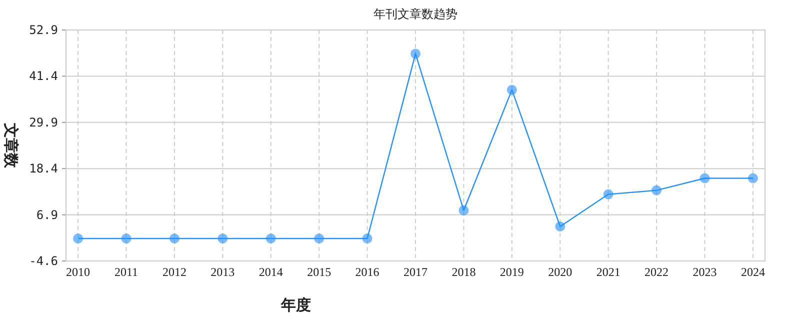 This screenshot has height=330, width=790. What do you see at coordinates (295, 305) in the screenshot?
I see `x-axis-title: 年度` at bounding box center [295, 305].